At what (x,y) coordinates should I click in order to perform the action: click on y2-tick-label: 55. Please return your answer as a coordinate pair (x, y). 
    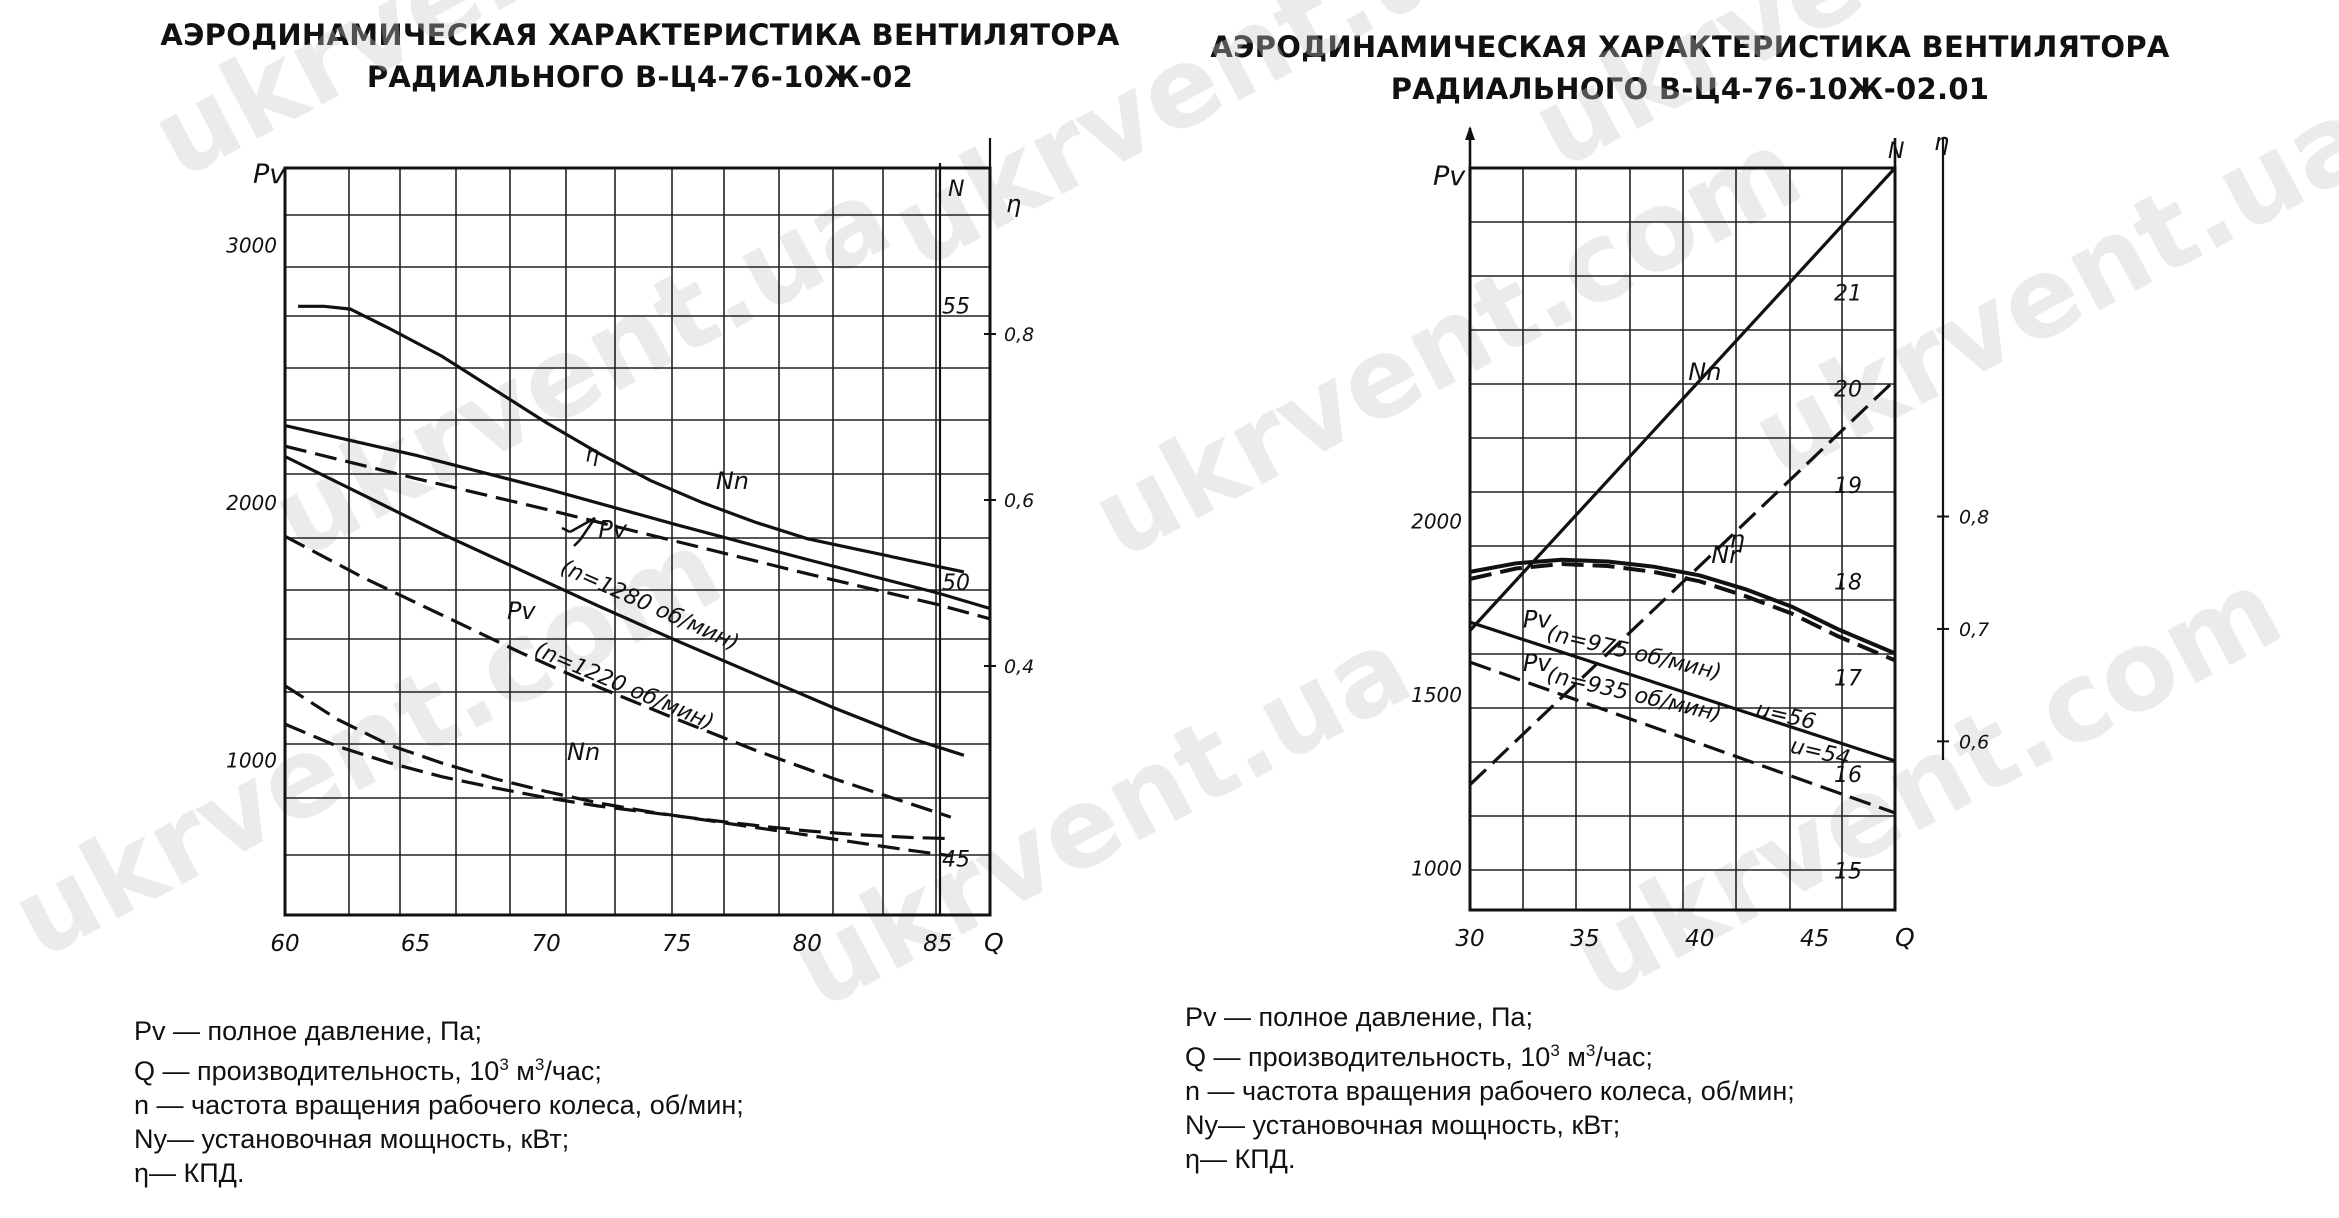
    Looking at the image, I should click on (956, 306).